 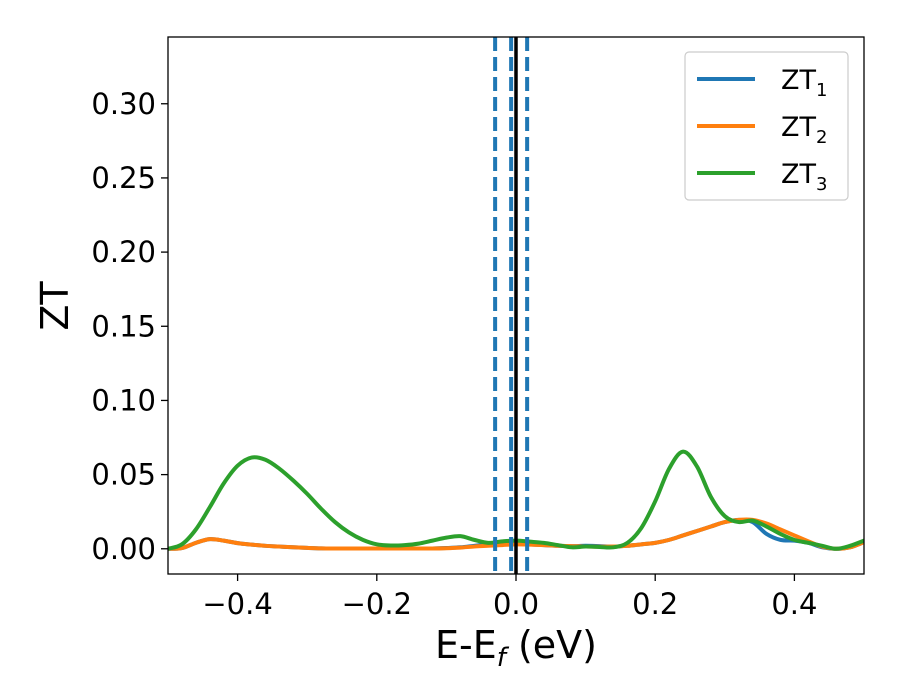 I want to click on legend-label-zt1: ZT1, so click(x=804, y=83).